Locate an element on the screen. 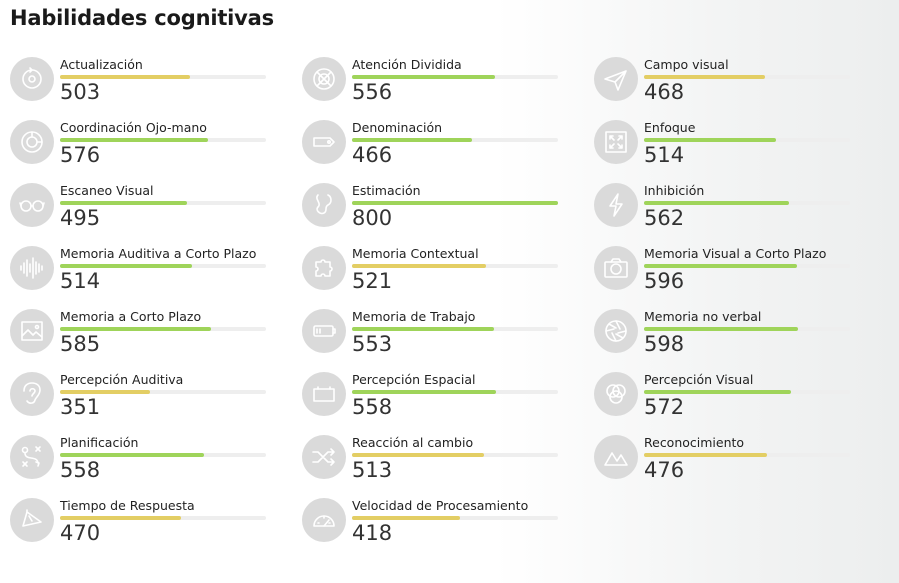 Image resolution: width=899 pixels, height=583 pixels. skill-label: Memoria de Trabajo is located at coordinates (414, 316).